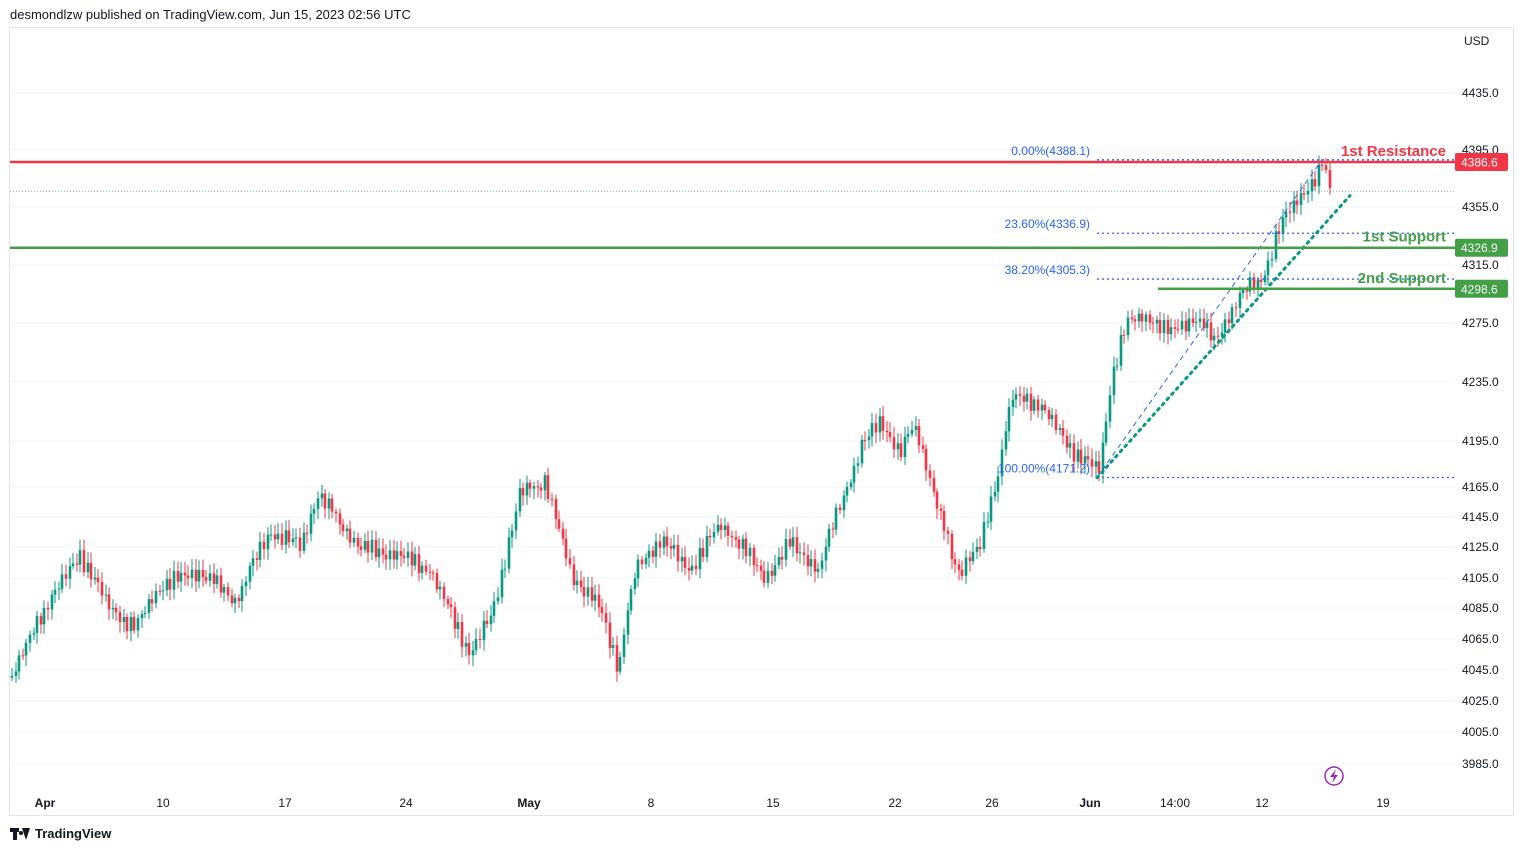 This screenshot has height=852, width=1524. I want to click on y-tick-label: 4065.0, so click(1480, 639).